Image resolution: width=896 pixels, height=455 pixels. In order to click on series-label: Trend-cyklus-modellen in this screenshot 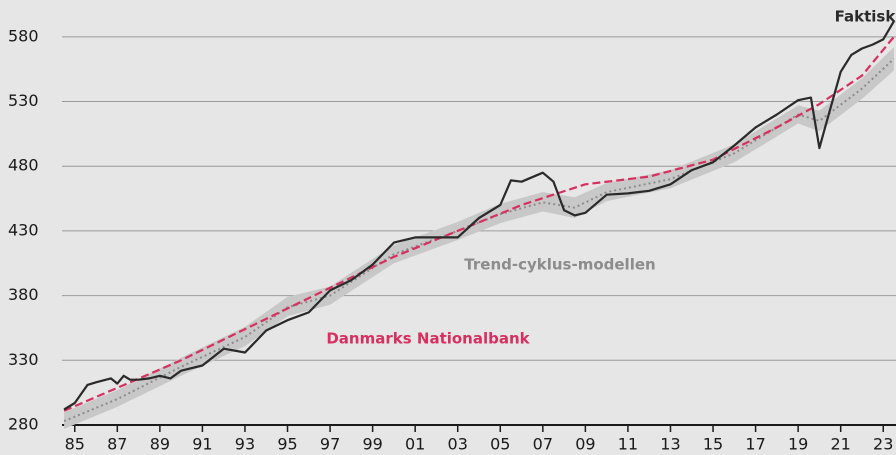, I will do `click(559, 265)`.